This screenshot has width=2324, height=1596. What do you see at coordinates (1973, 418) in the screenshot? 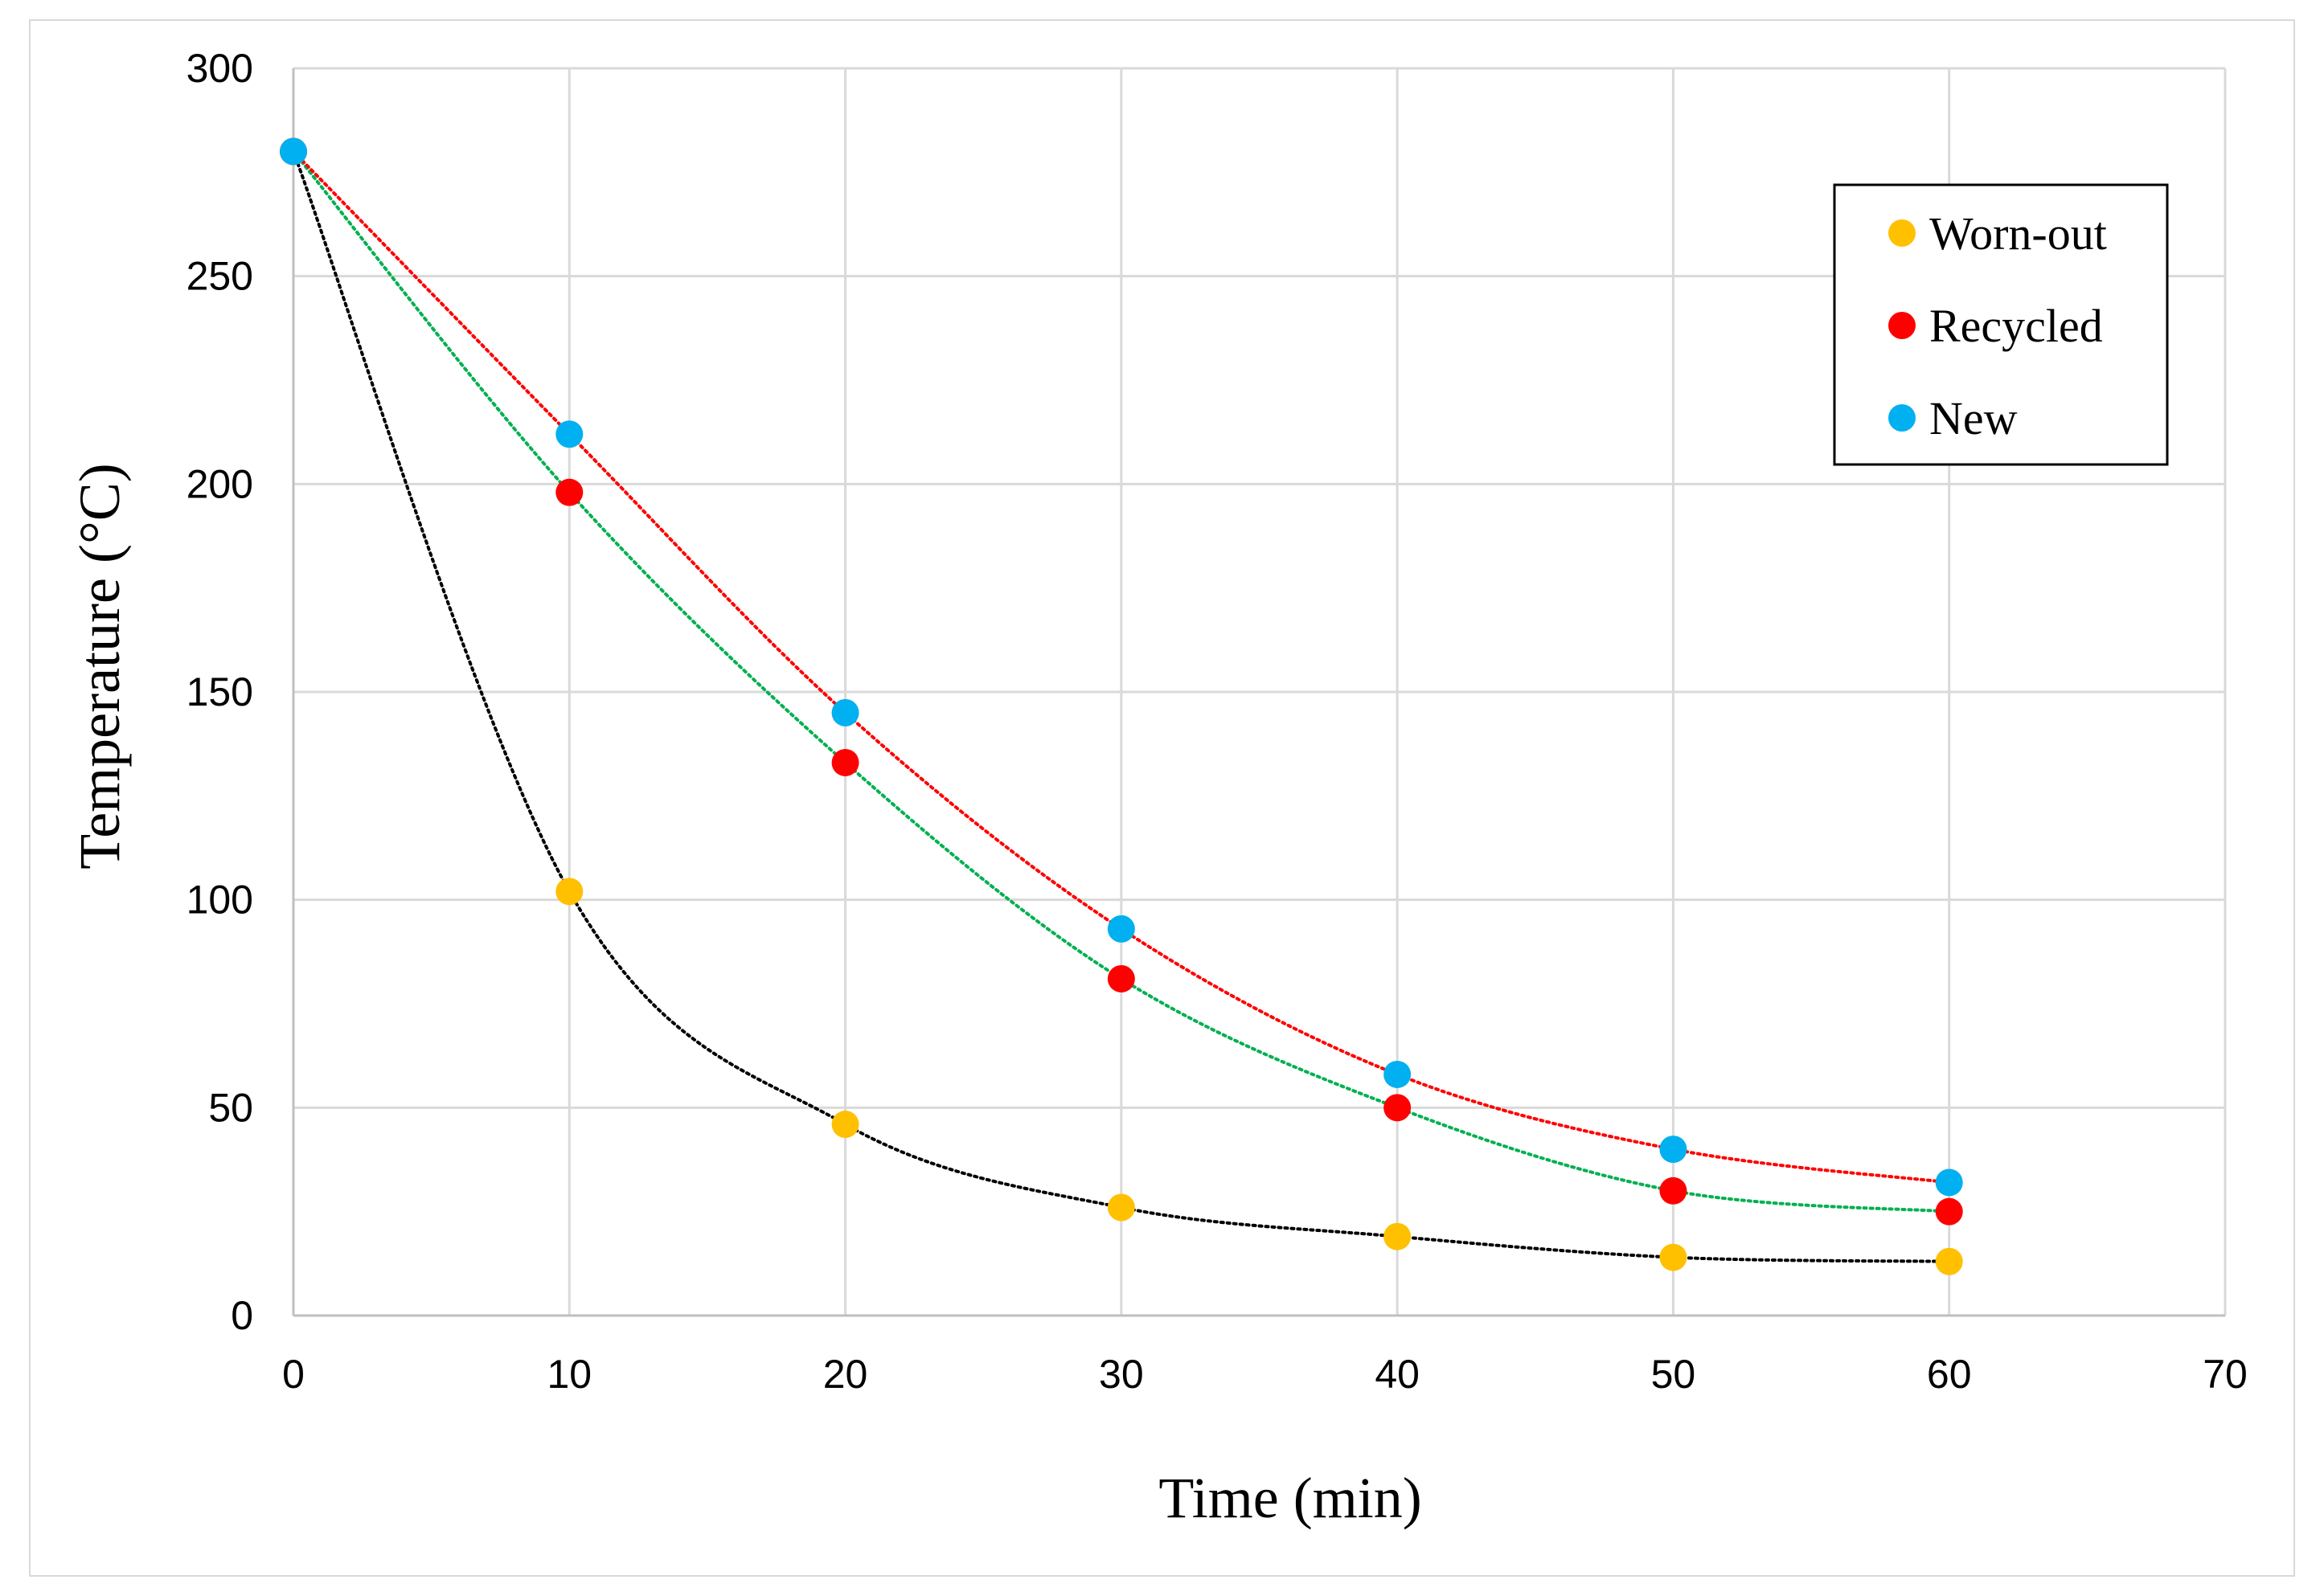
I see `legend-label: New` at bounding box center [1973, 418].